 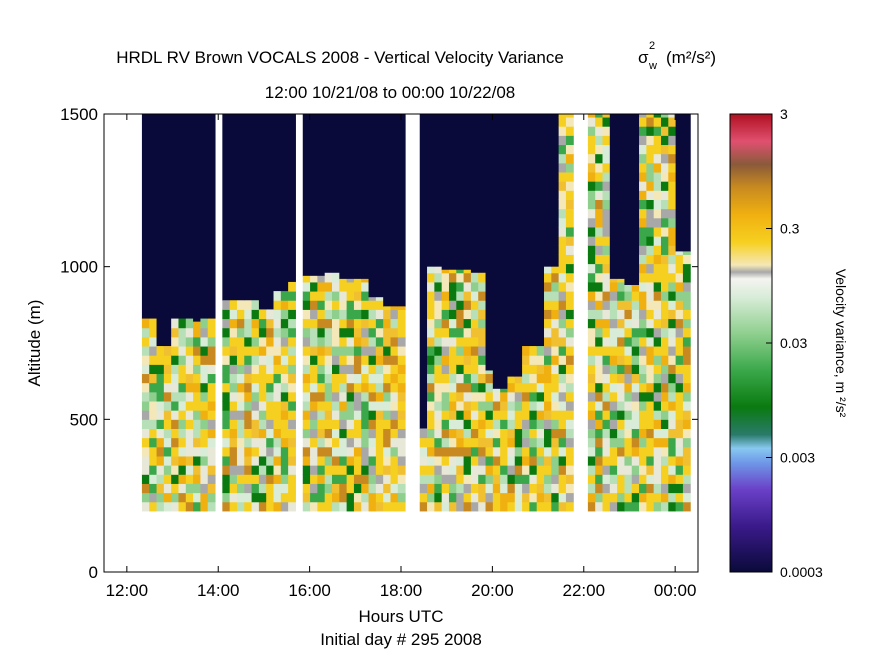 What do you see at coordinates (84, 419) in the screenshot?
I see `y-tick-label: 500` at bounding box center [84, 419].